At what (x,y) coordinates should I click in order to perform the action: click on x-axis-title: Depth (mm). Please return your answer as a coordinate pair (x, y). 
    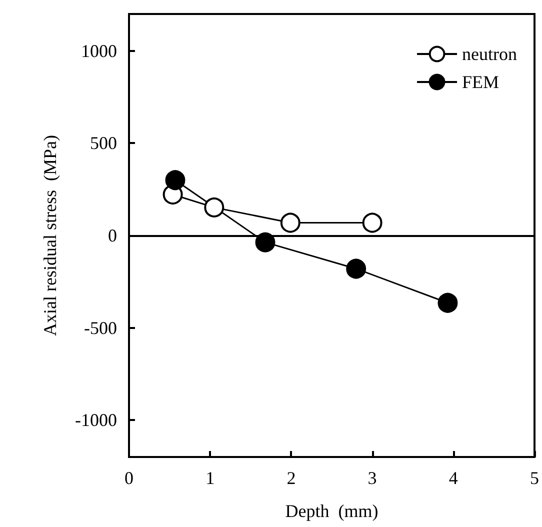
    Looking at the image, I should click on (331, 511).